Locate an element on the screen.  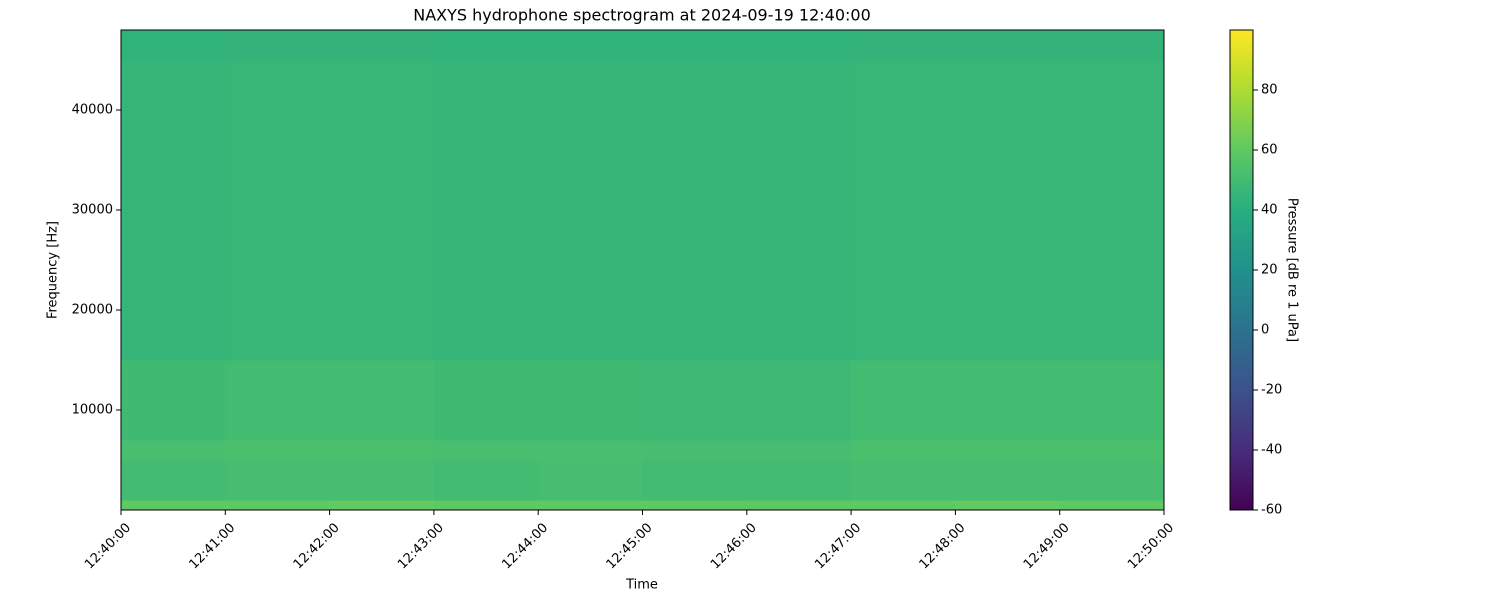
x-tick-label: 12:41:00 is located at coordinates (212, 546).